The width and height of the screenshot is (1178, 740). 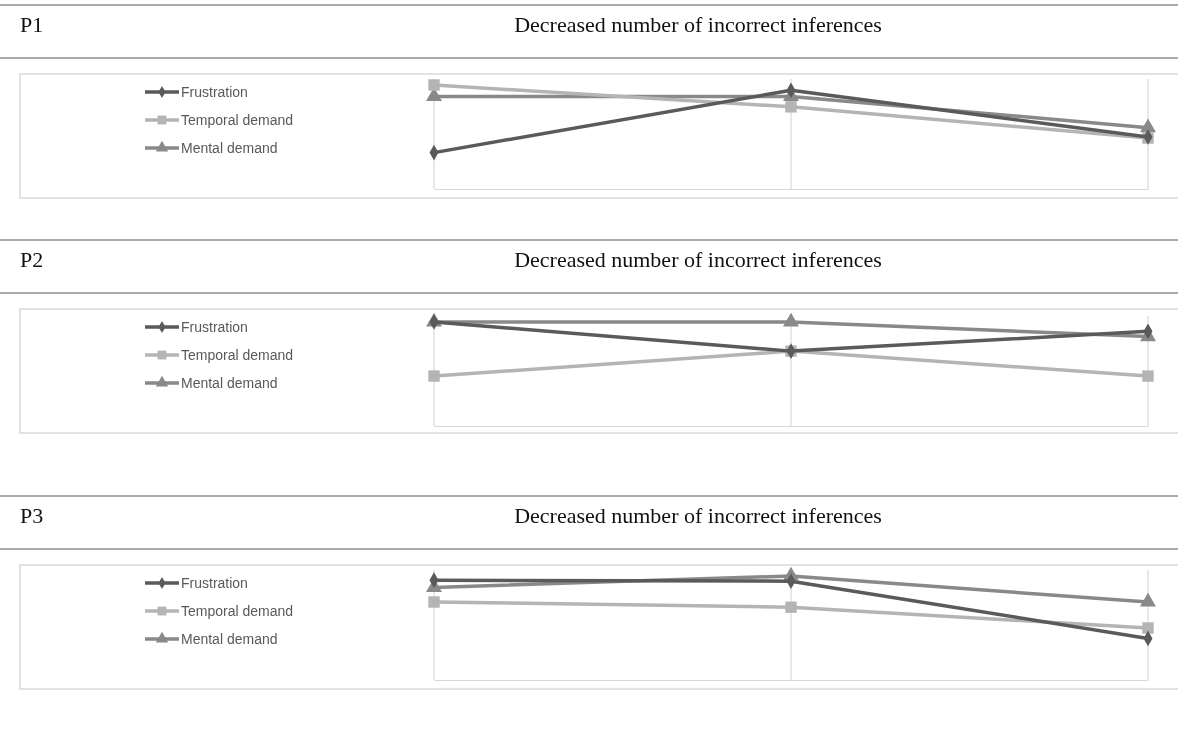 What do you see at coordinates (32, 24) in the screenshot?
I see `text: P1` at bounding box center [32, 24].